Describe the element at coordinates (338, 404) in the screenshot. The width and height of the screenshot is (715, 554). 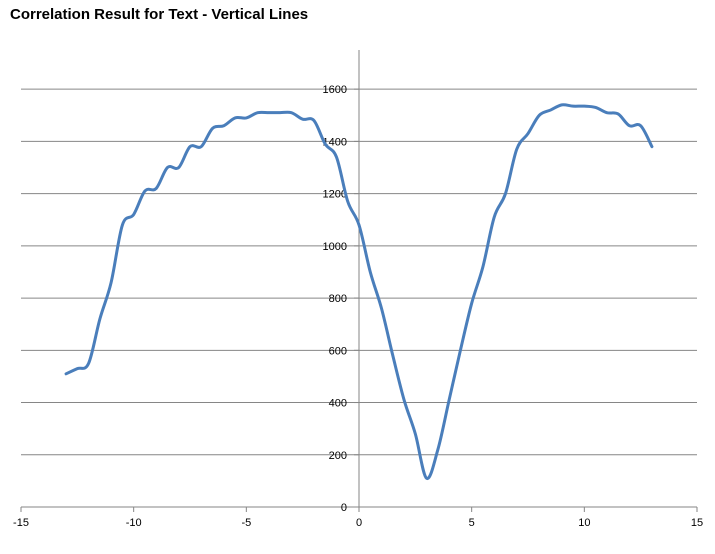
I see `y-tick-label: 400` at that location.